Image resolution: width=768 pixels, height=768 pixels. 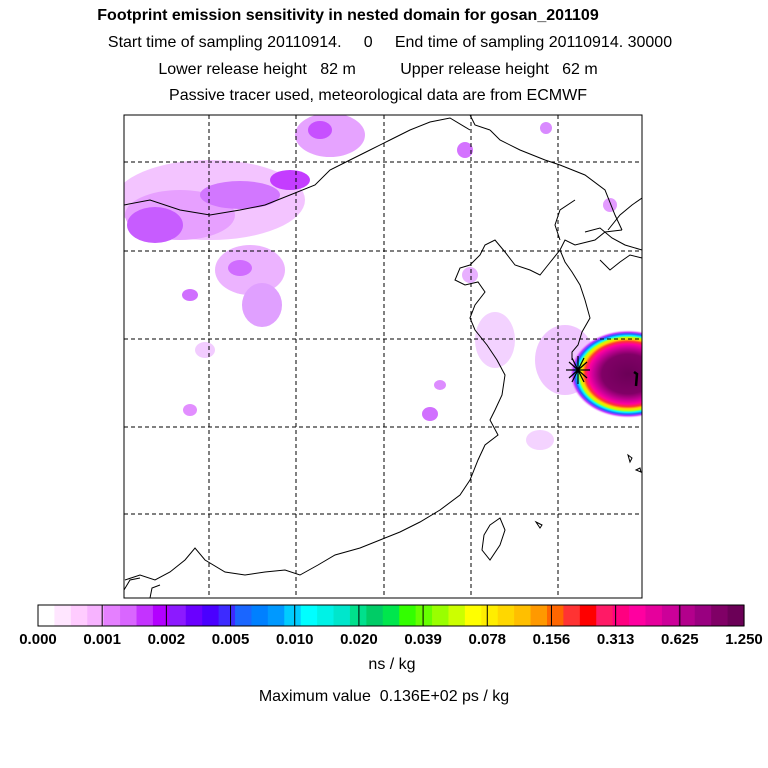 I want to click on legend-tick-label: 0.010, so click(x=295, y=639).